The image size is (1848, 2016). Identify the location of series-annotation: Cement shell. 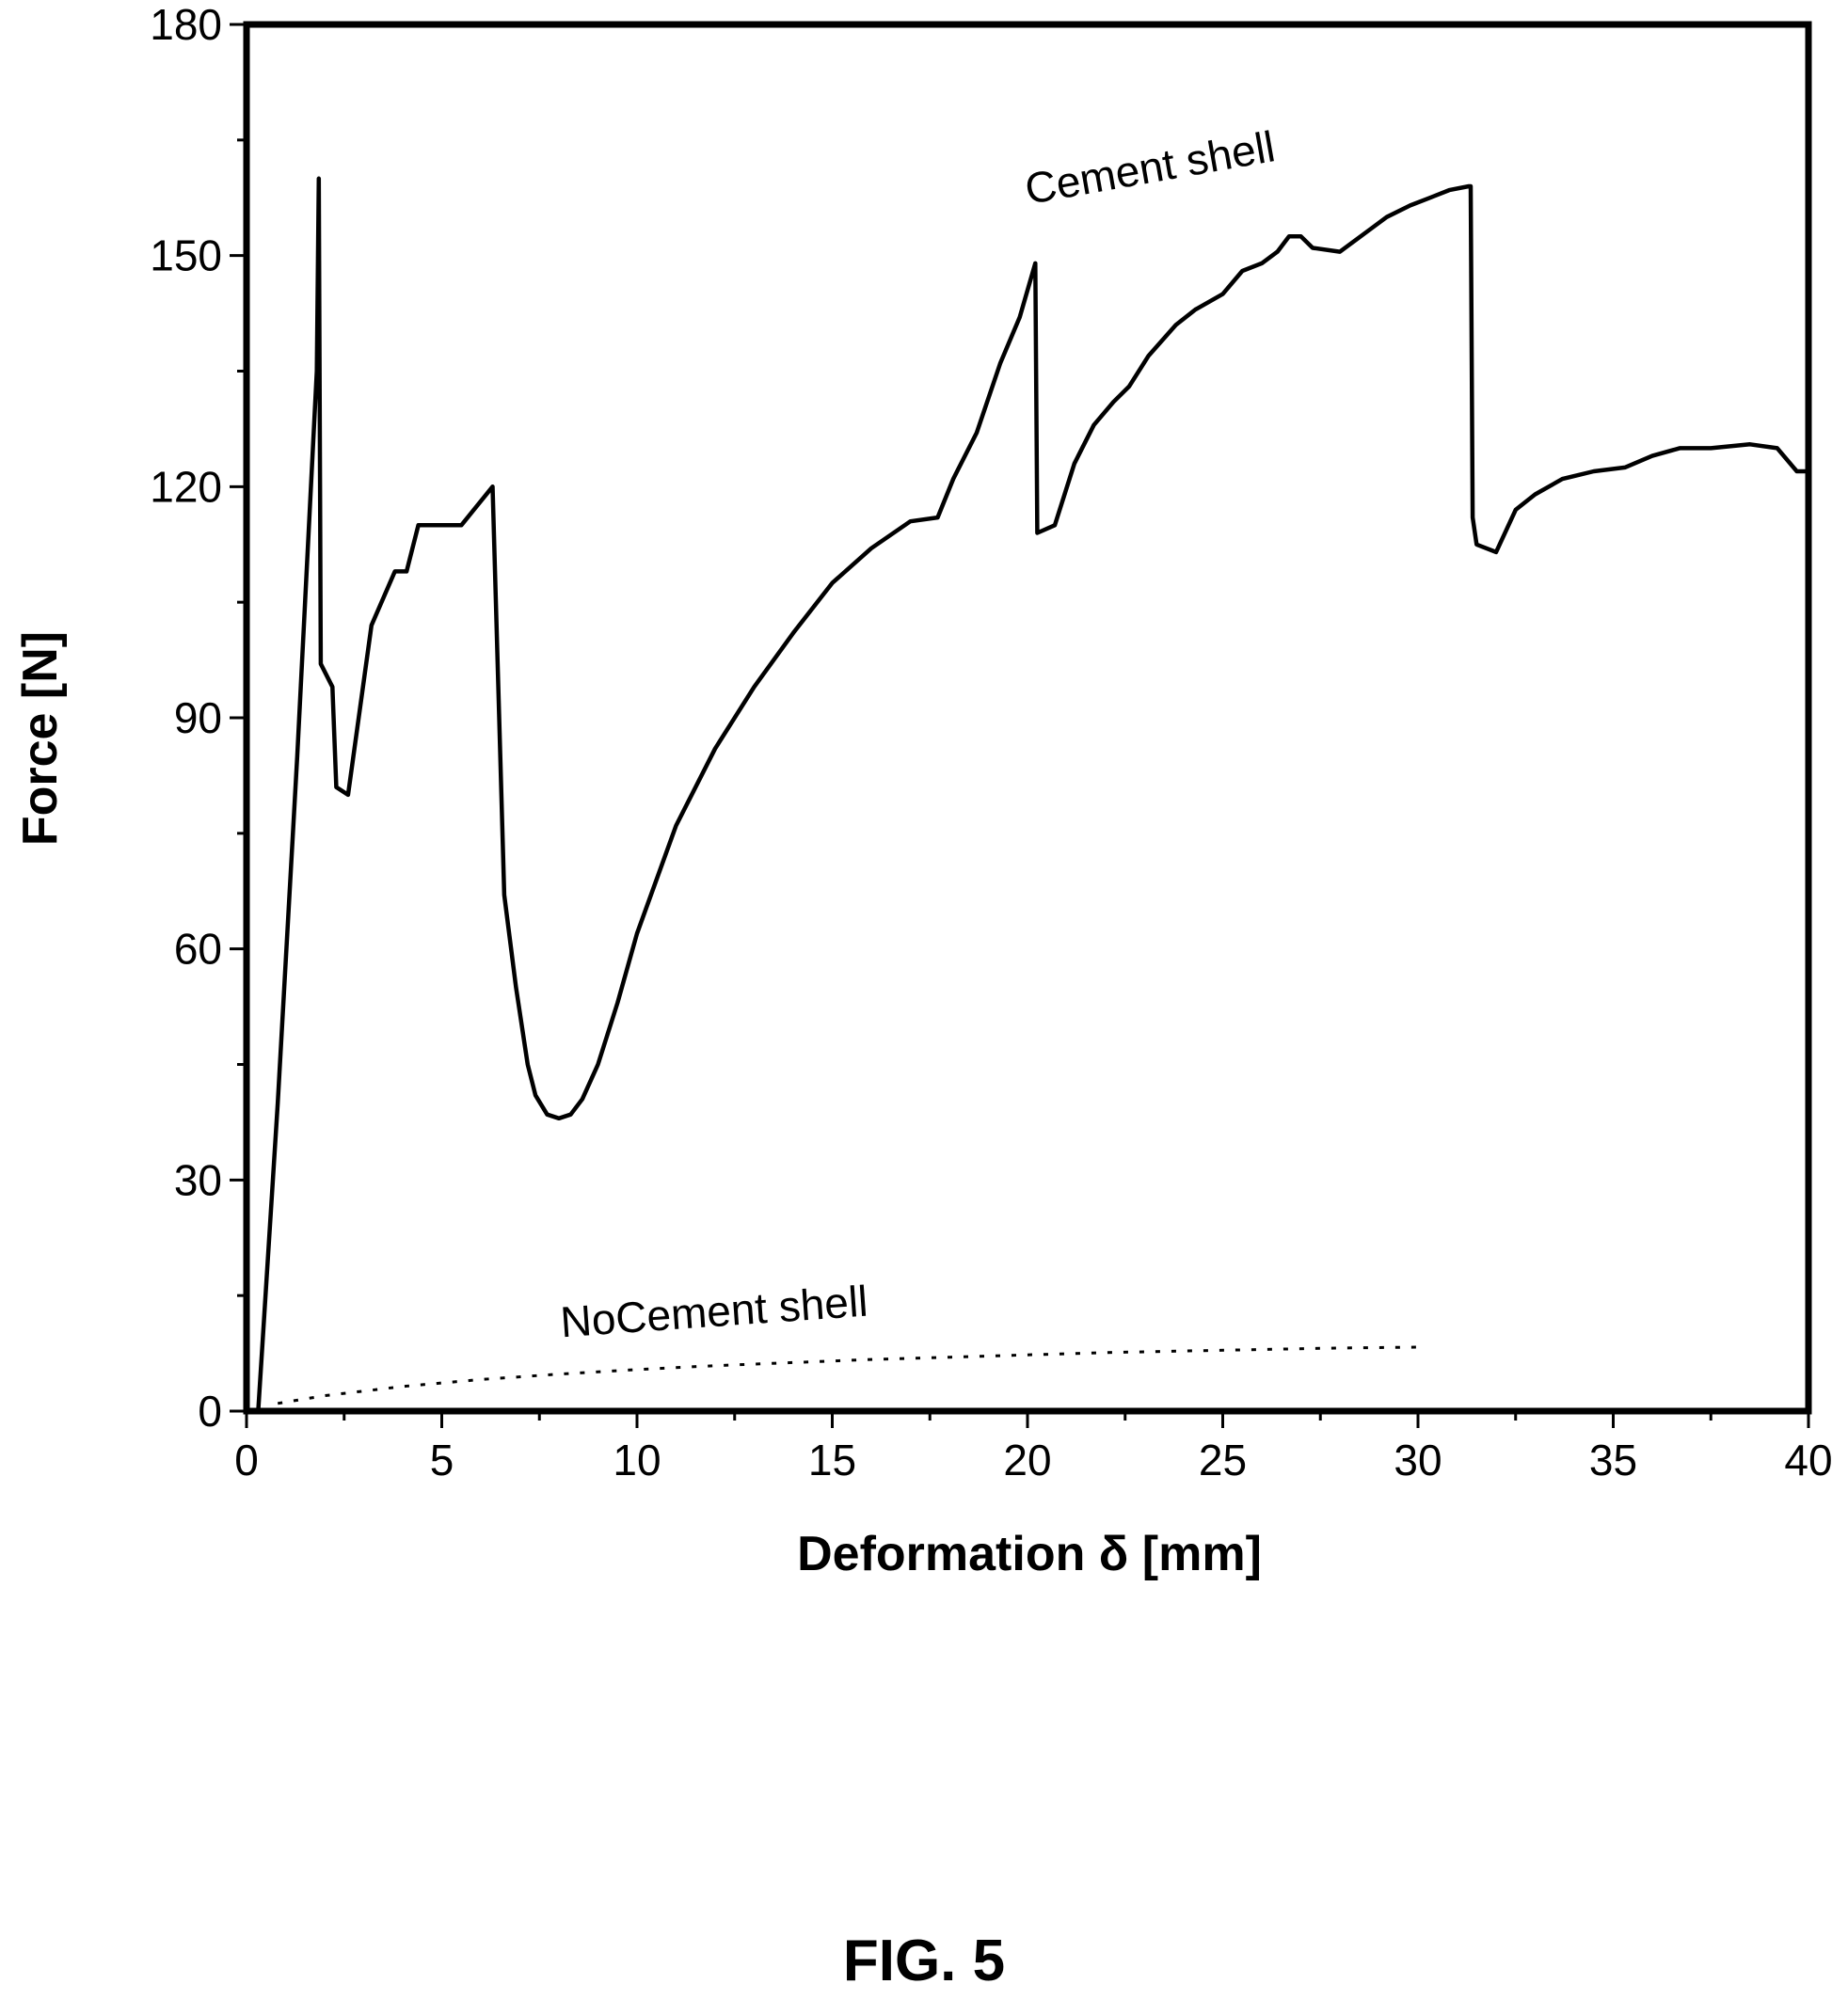
(1149, 168).